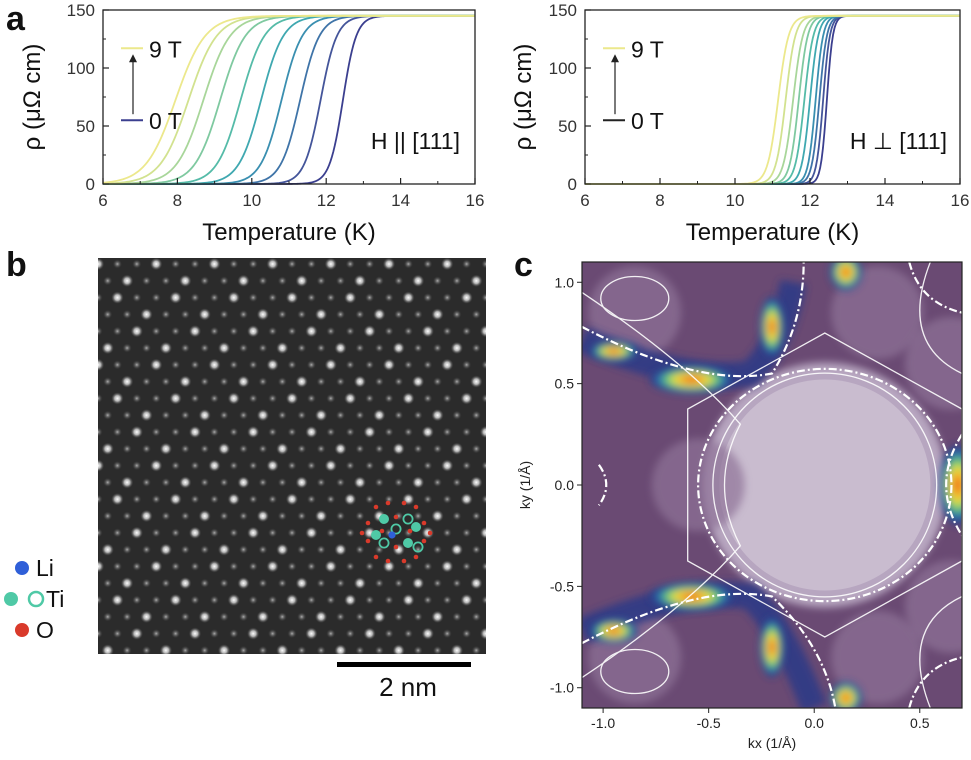 The image size is (971, 760). Describe the element at coordinates (898, 141) in the screenshot. I see `field-direction-label: H ⊥ [111]` at that location.